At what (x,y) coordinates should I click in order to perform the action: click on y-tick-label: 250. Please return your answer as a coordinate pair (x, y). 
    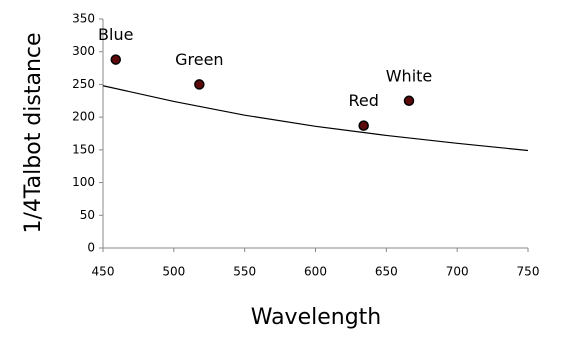
    Looking at the image, I should click on (83, 84).